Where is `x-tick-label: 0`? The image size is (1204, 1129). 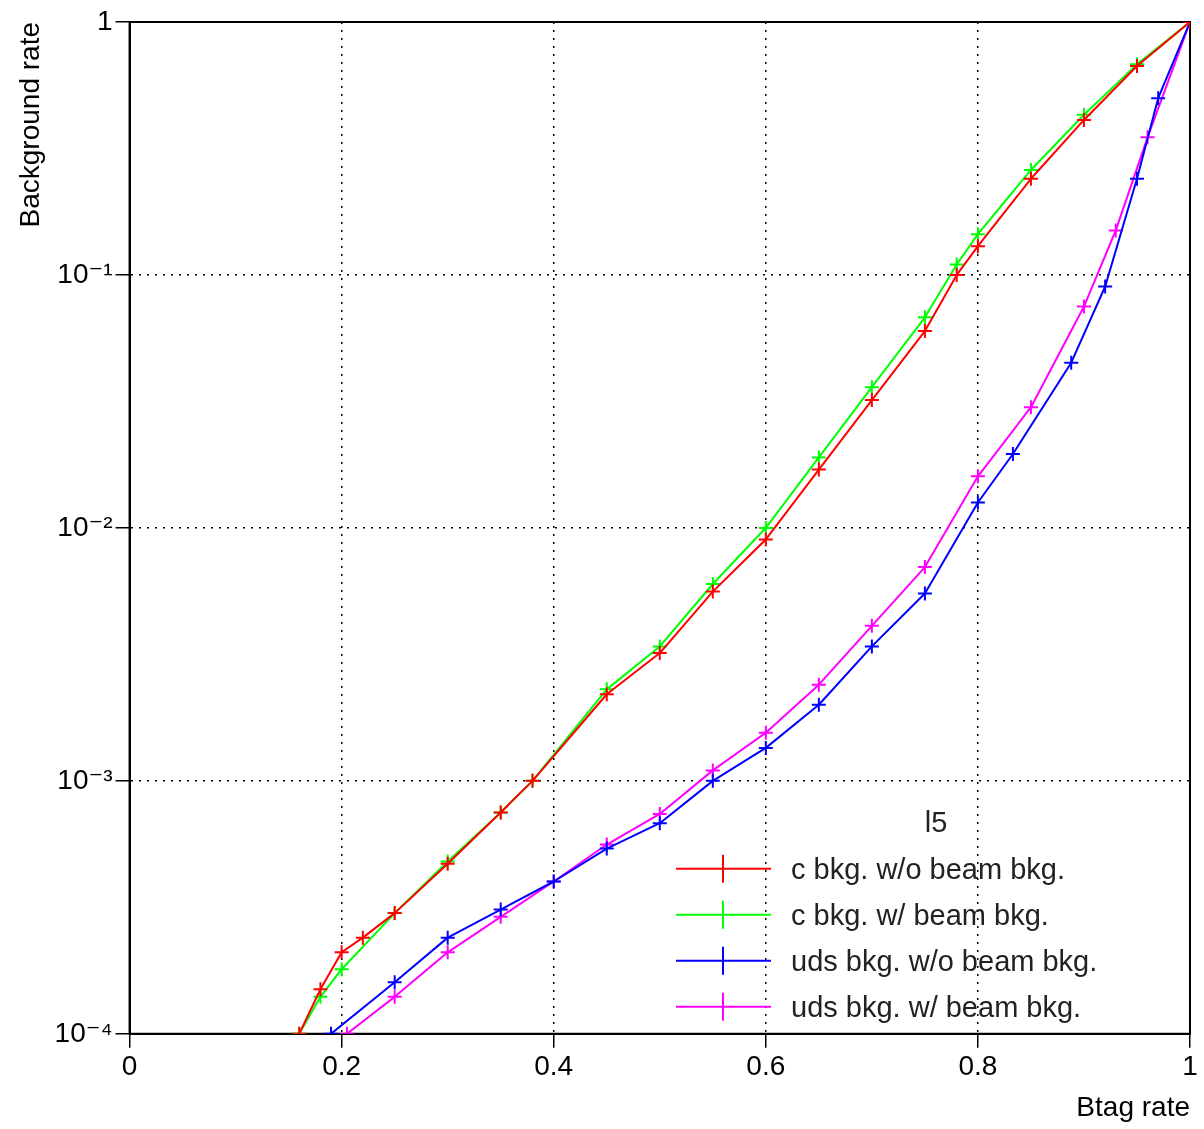
x-tick-label: 0 is located at coordinates (129, 1066).